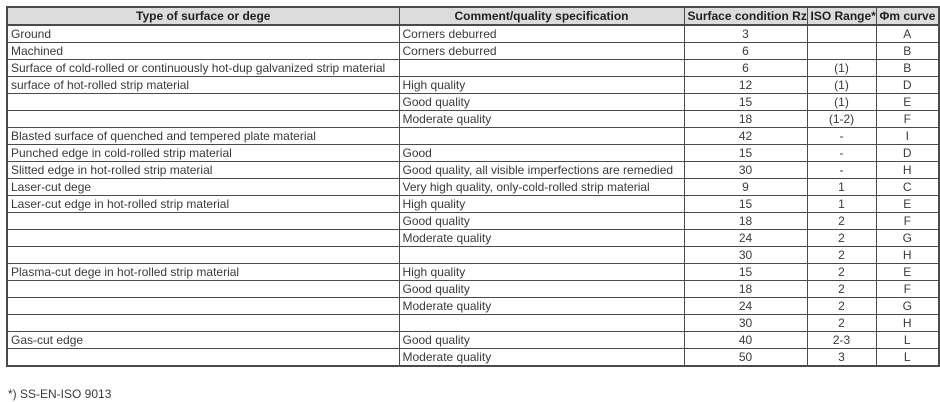 The height and width of the screenshot is (402, 940). Describe the element at coordinates (841, 16) in the screenshot. I see `column-header-iso-range: ISO Range*` at that location.